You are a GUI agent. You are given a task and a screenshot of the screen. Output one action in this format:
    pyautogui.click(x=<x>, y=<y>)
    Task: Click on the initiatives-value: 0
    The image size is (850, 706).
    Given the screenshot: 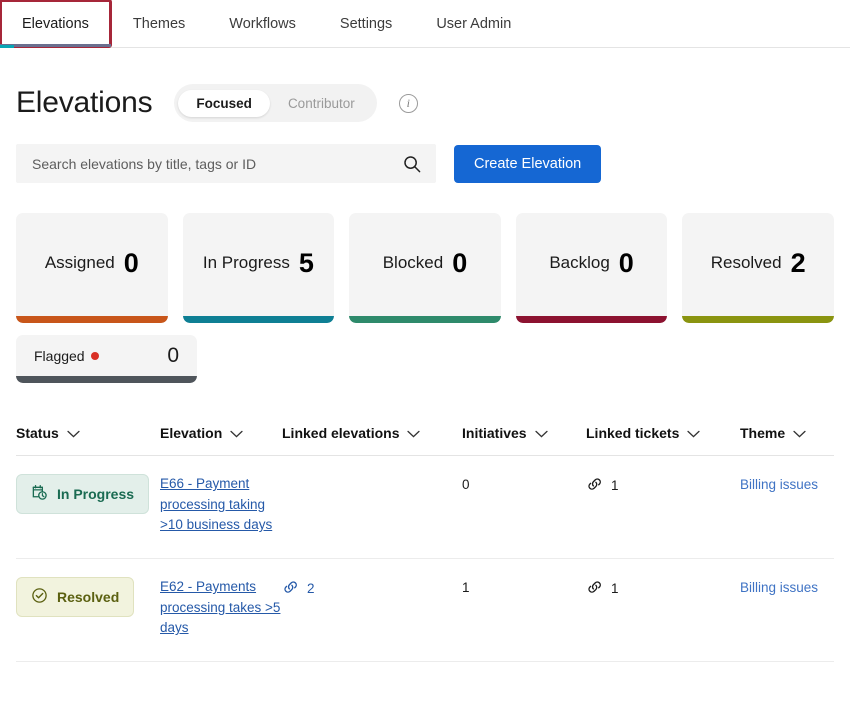 What is the action you would take?
    pyautogui.click(x=466, y=484)
    